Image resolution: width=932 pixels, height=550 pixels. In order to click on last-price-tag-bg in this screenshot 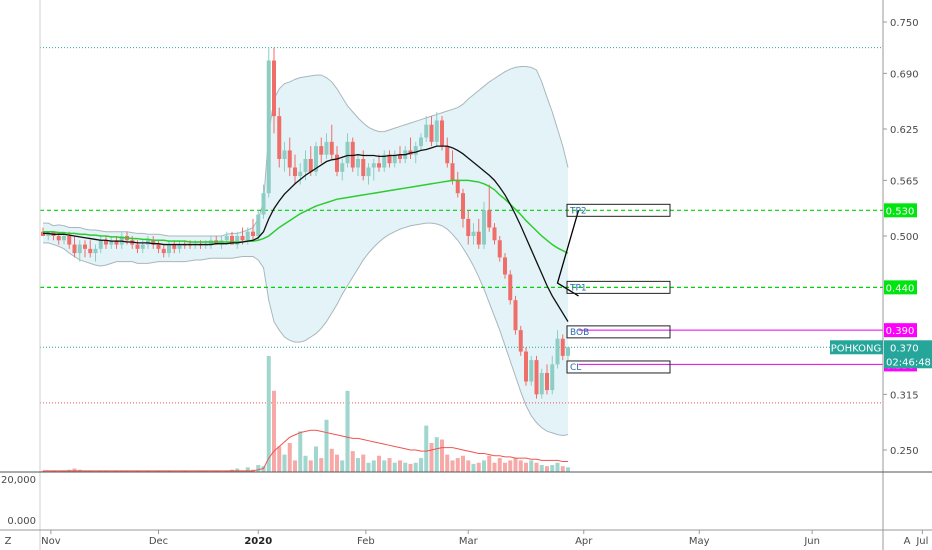, I will do `click(908, 354)`.